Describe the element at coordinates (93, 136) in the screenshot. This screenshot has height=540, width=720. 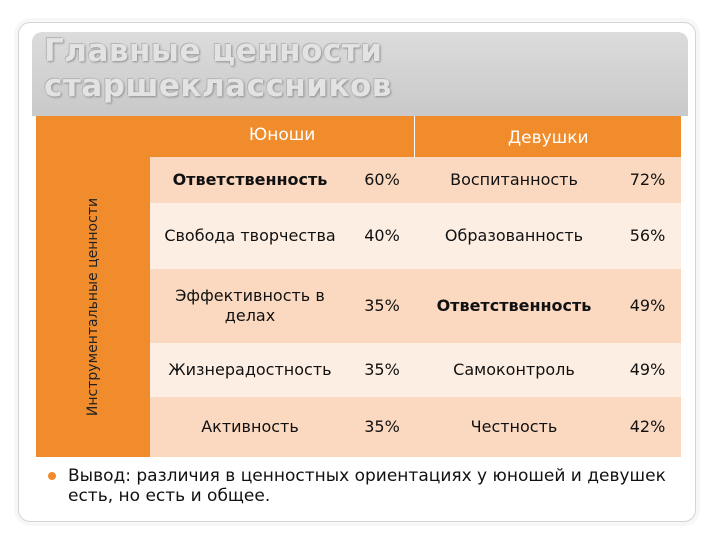
I see `header-corner-cell` at that location.